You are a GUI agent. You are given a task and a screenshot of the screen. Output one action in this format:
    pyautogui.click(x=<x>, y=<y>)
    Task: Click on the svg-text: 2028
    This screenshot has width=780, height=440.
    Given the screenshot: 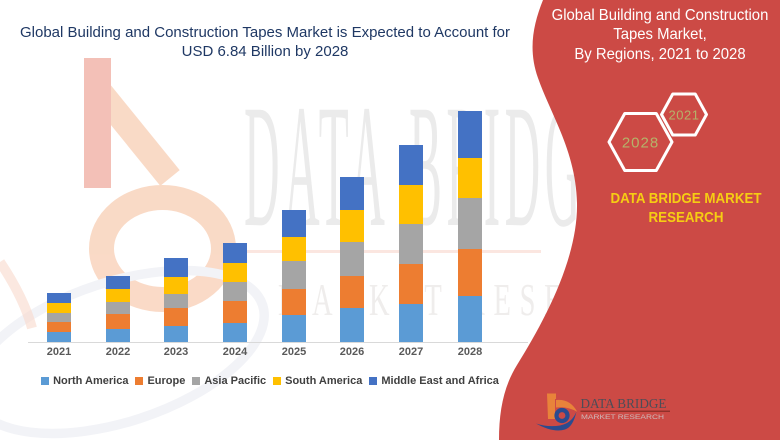 What is the action you would take?
    pyautogui.click(x=640, y=143)
    